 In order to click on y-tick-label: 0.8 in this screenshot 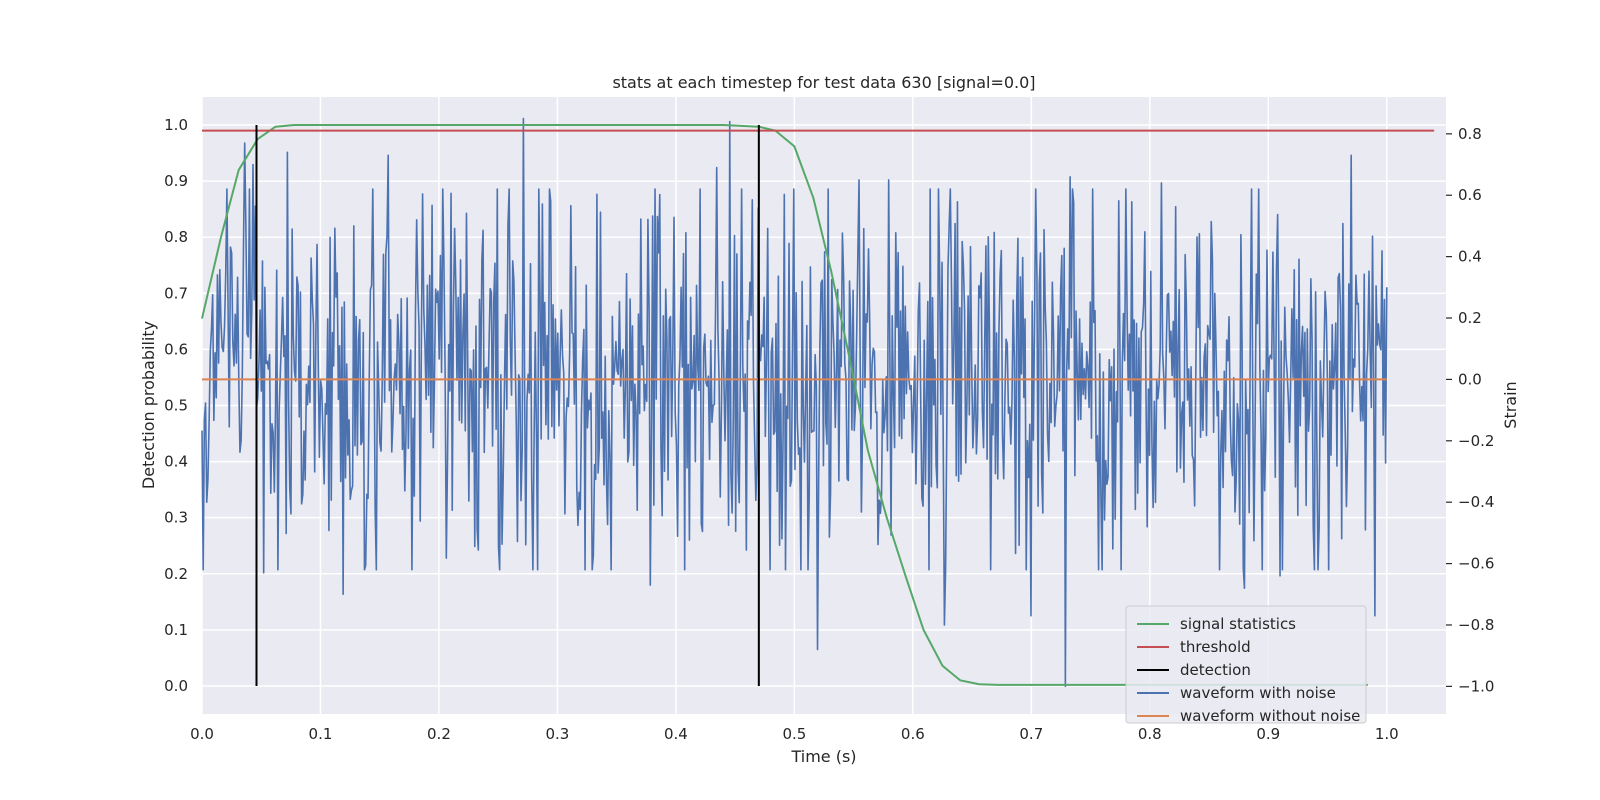, I will do `click(176, 237)`.